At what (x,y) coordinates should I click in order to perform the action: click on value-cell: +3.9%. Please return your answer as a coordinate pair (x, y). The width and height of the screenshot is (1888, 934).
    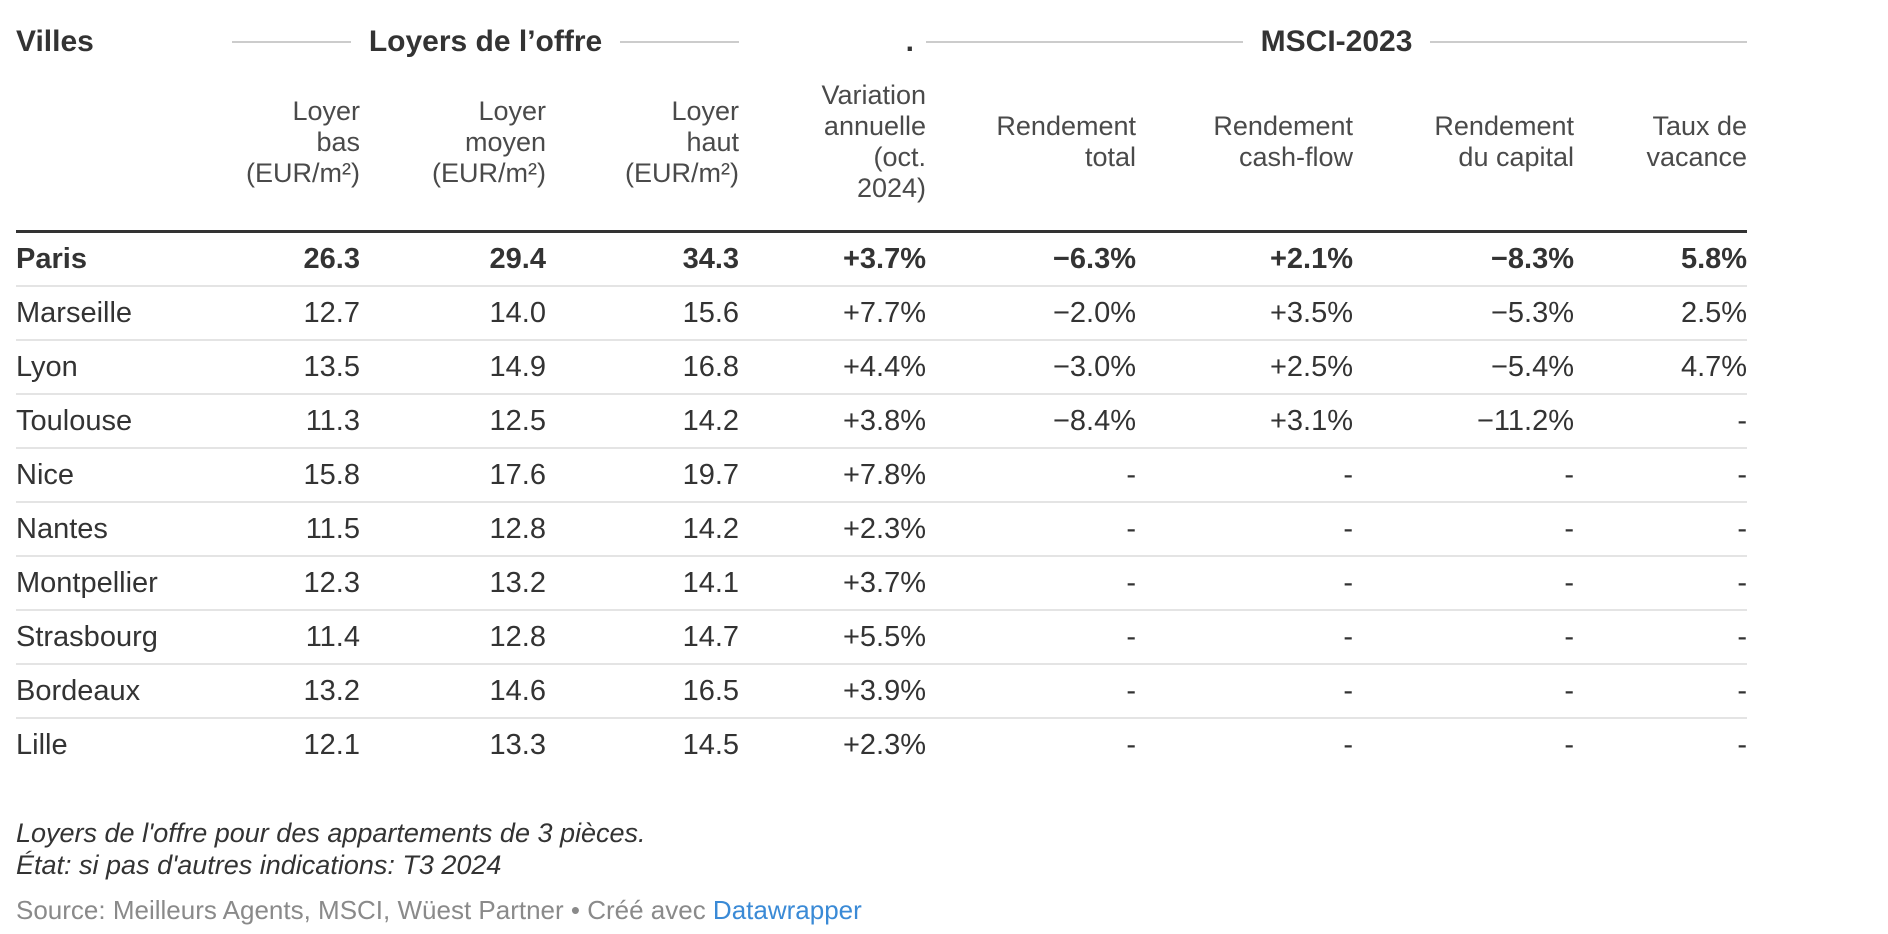
    Looking at the image, I should click on (884, 690).